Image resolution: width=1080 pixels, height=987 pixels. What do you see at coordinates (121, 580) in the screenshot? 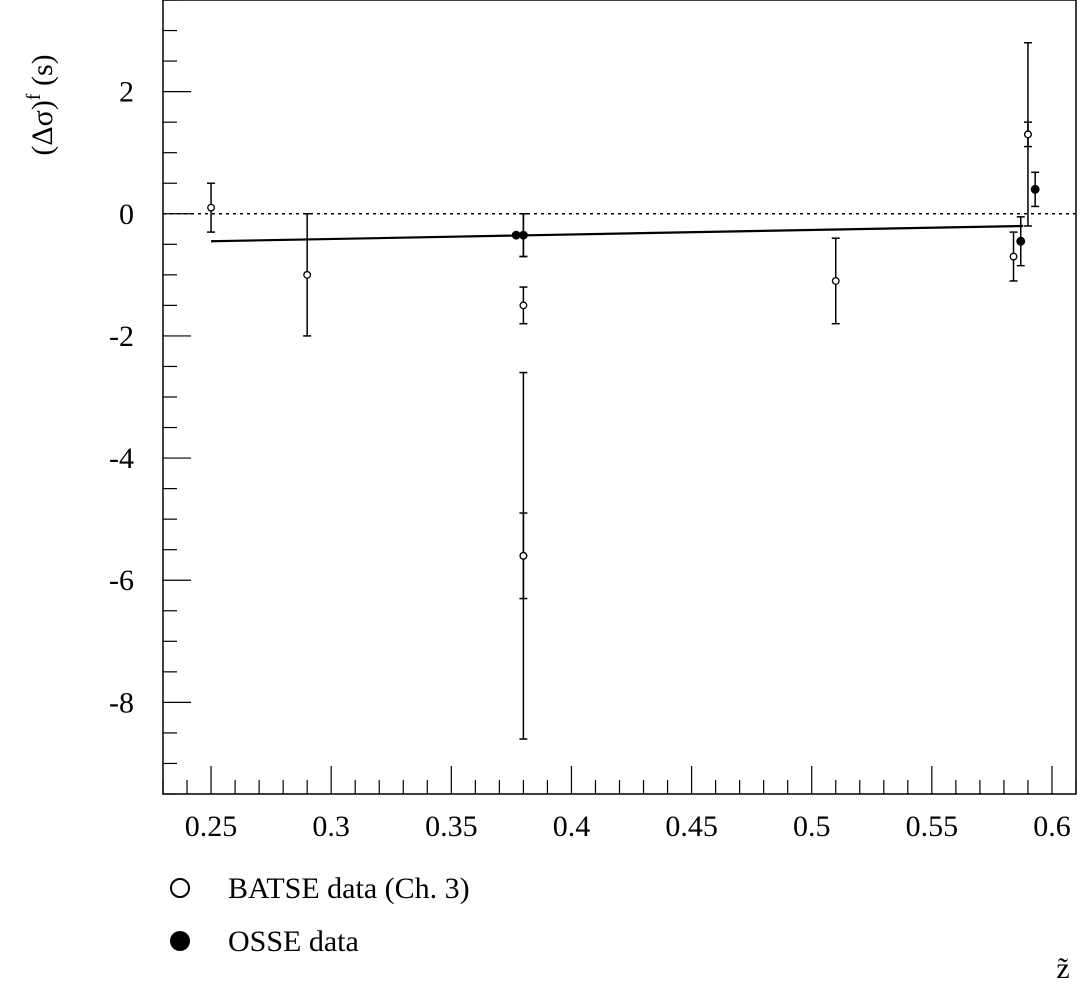
I see `y-tick-label: -6` at bounding box center [121, 580].